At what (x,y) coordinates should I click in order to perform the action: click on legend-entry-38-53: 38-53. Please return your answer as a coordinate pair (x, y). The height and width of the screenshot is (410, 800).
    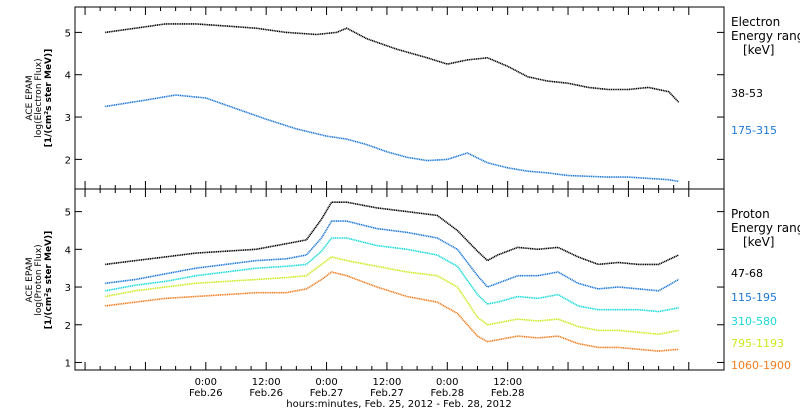
    Looking at the image, I should click on (747, 93).